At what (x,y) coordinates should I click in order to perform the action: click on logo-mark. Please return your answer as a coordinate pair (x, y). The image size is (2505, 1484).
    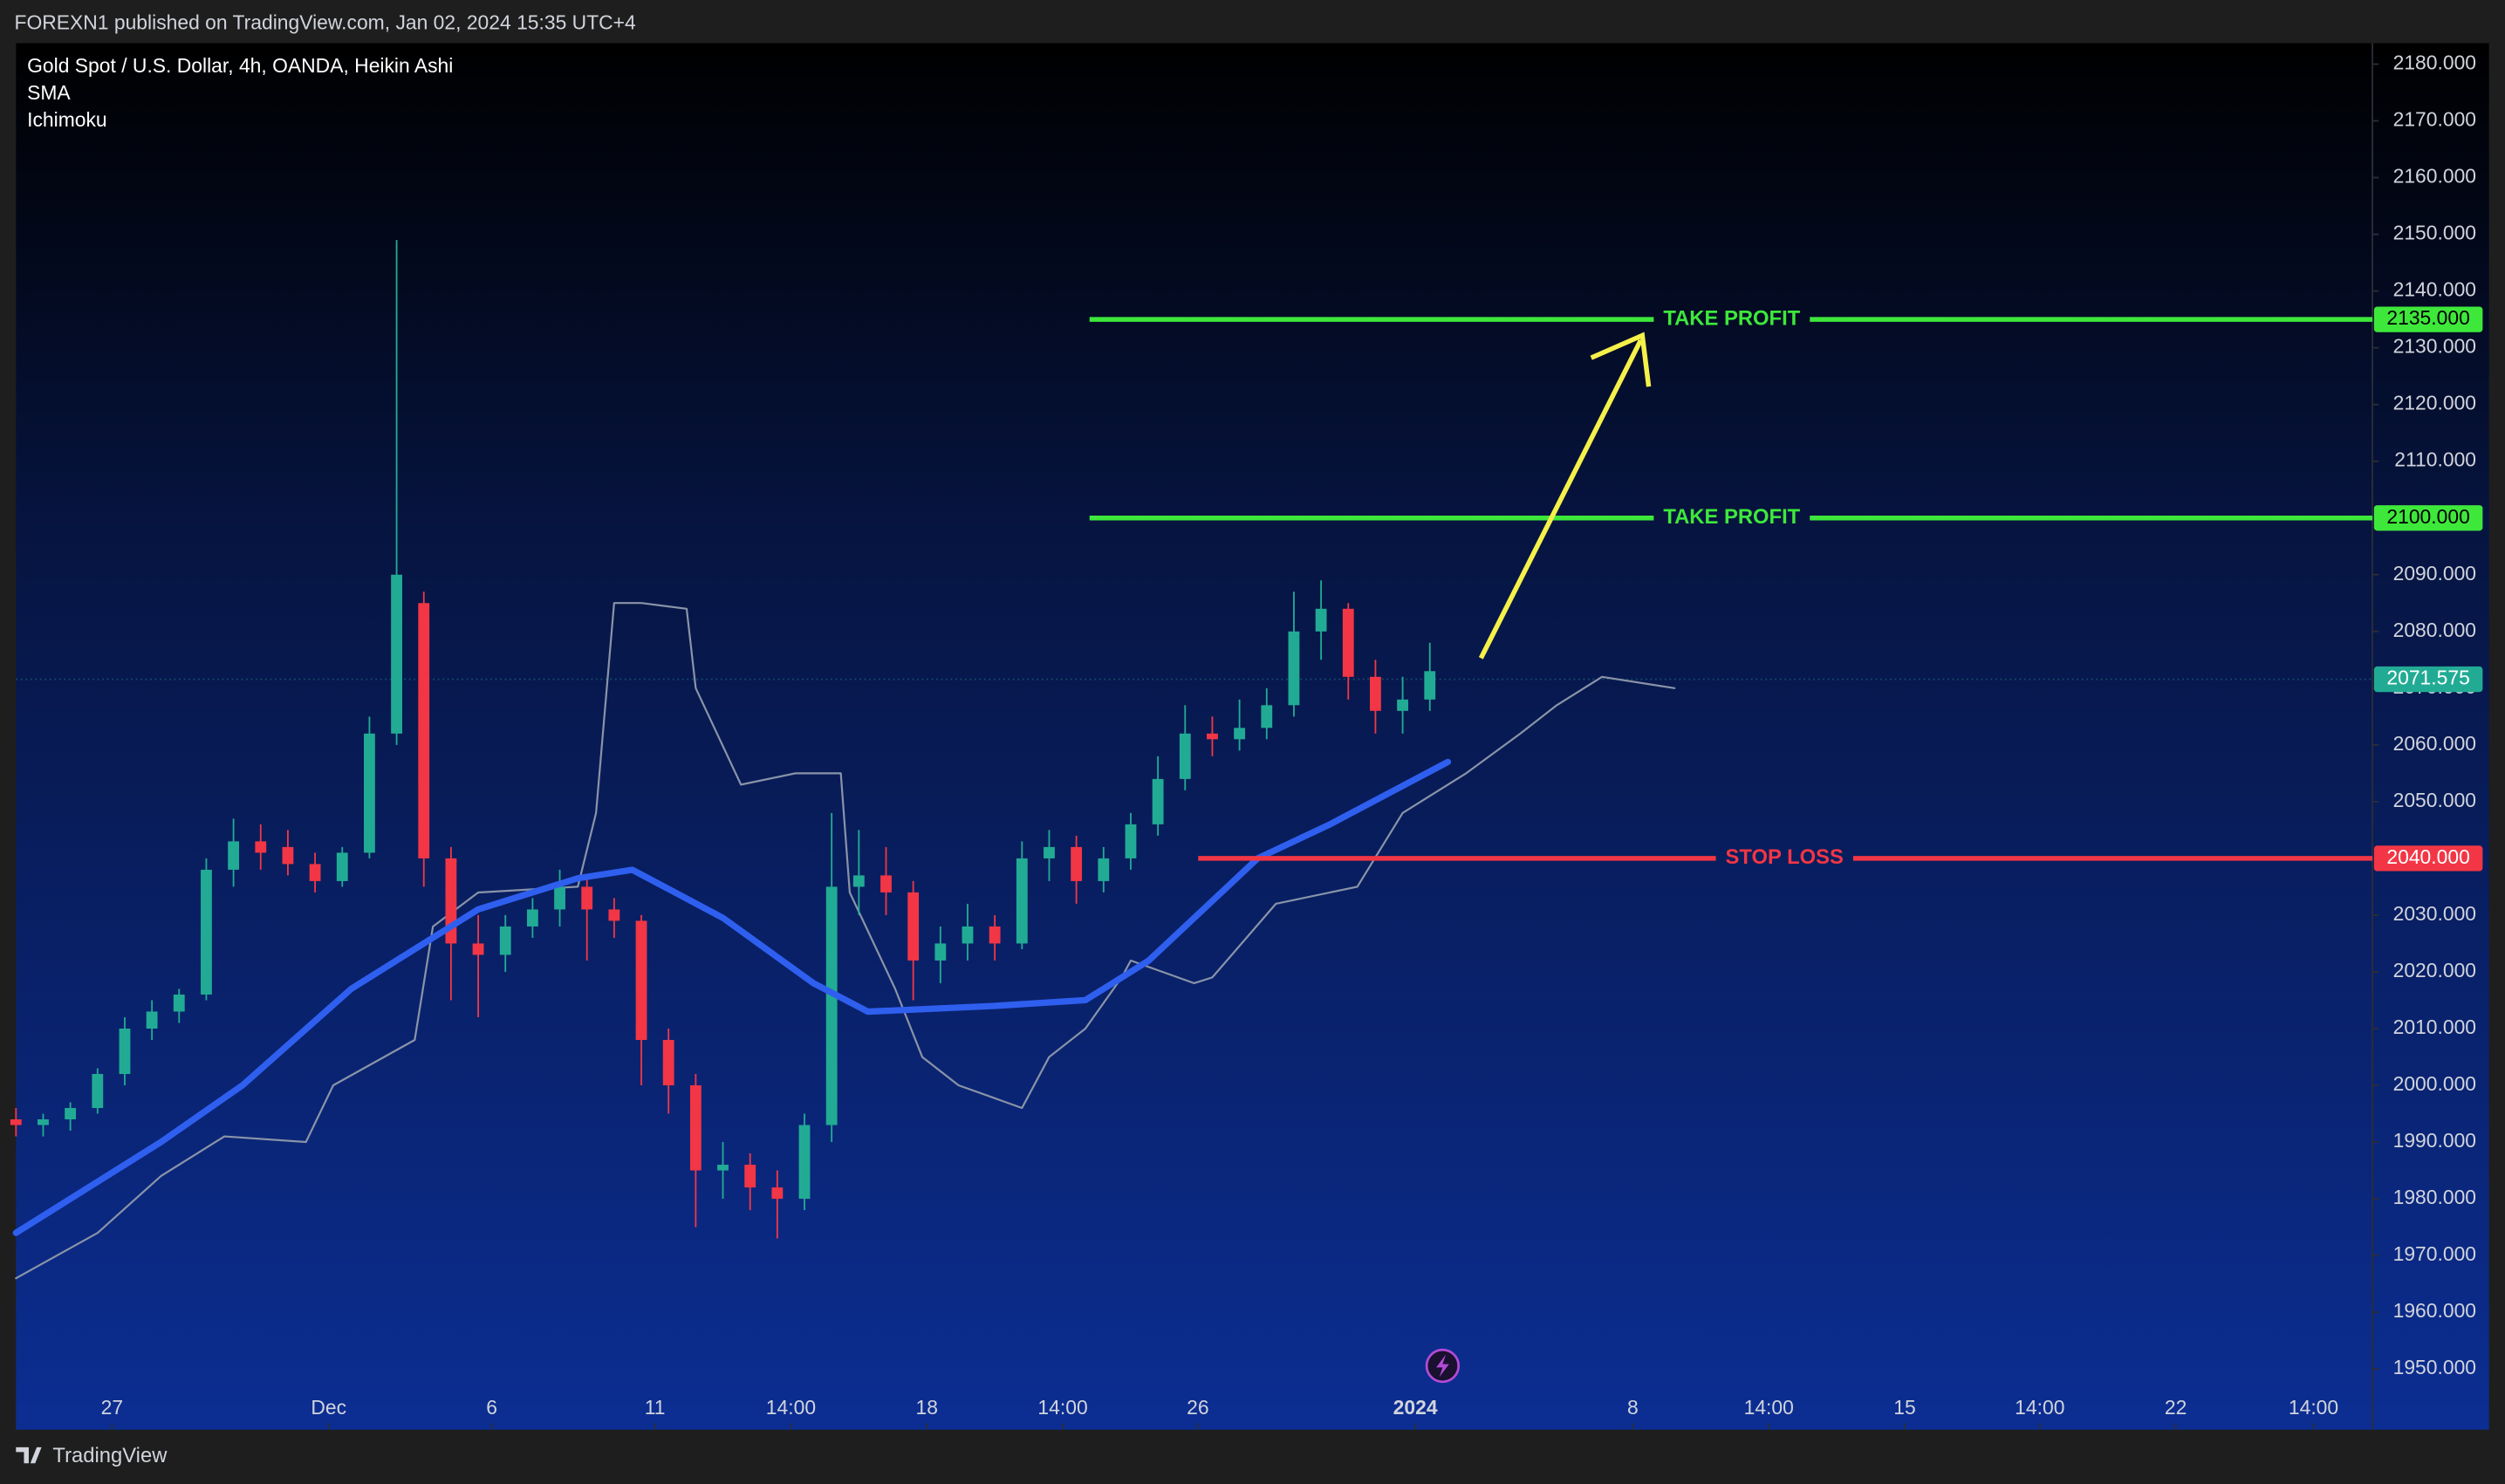
    Looking at the image, I should click on (29, 1455).